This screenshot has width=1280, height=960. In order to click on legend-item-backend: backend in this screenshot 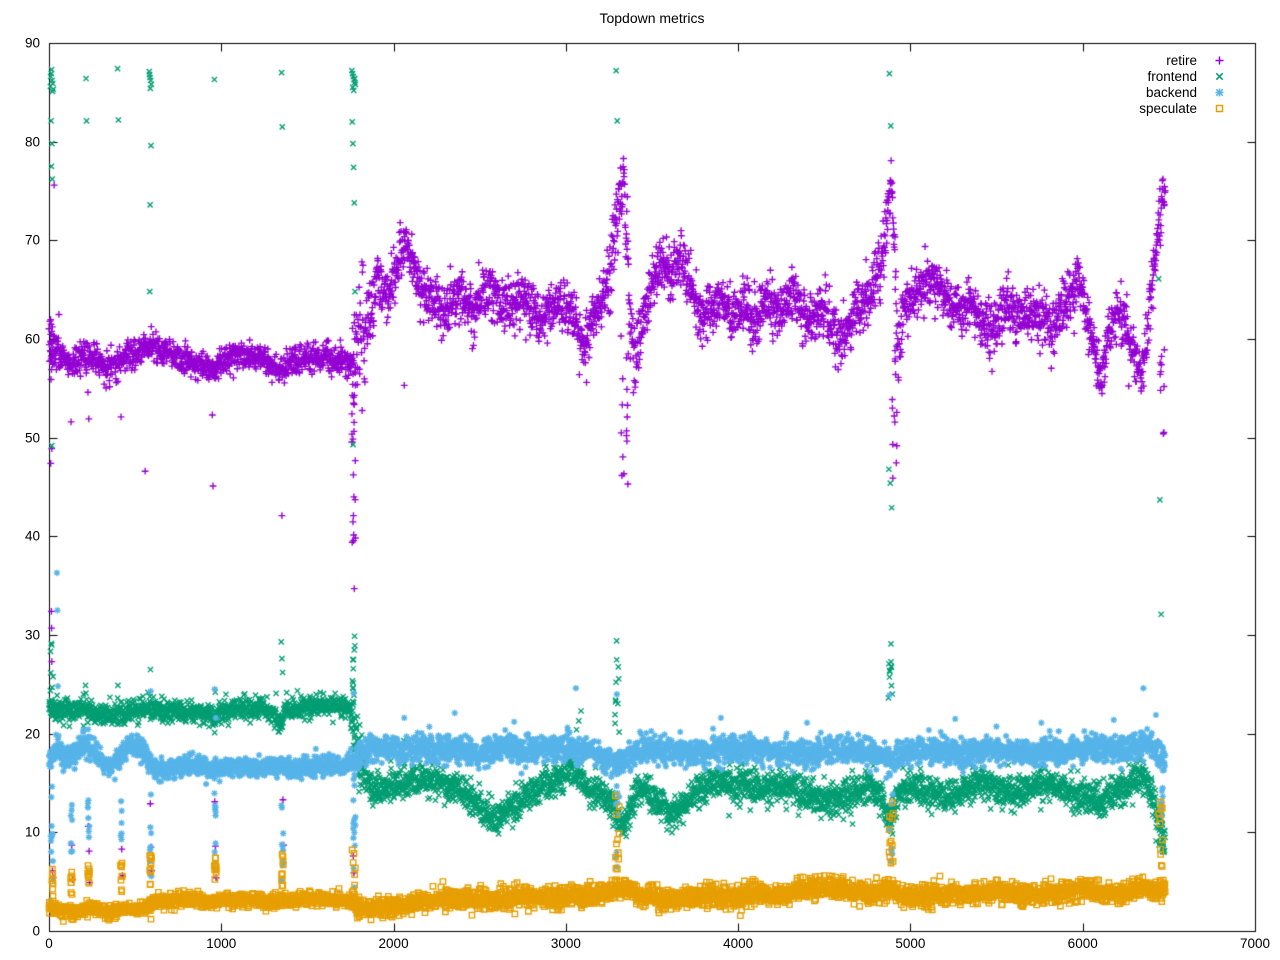, I will do `click(1183, 92)`.